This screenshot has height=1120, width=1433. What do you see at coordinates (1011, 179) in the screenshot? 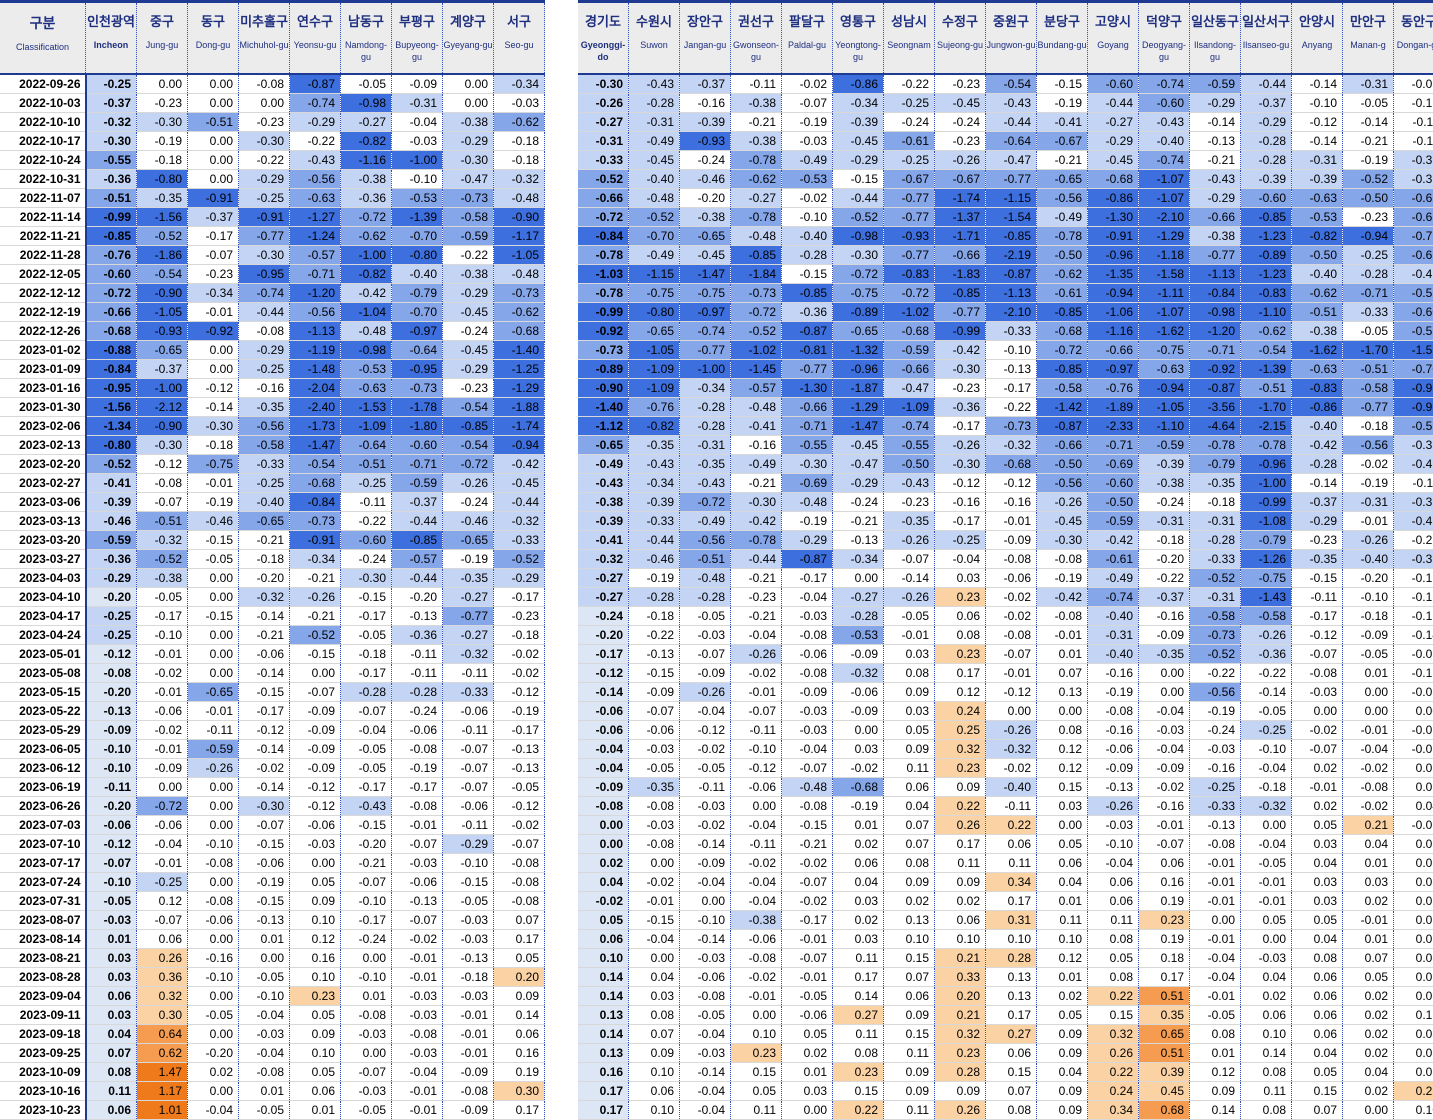
I see `value-cell: -0.77` at bounding box center [1011, 179].